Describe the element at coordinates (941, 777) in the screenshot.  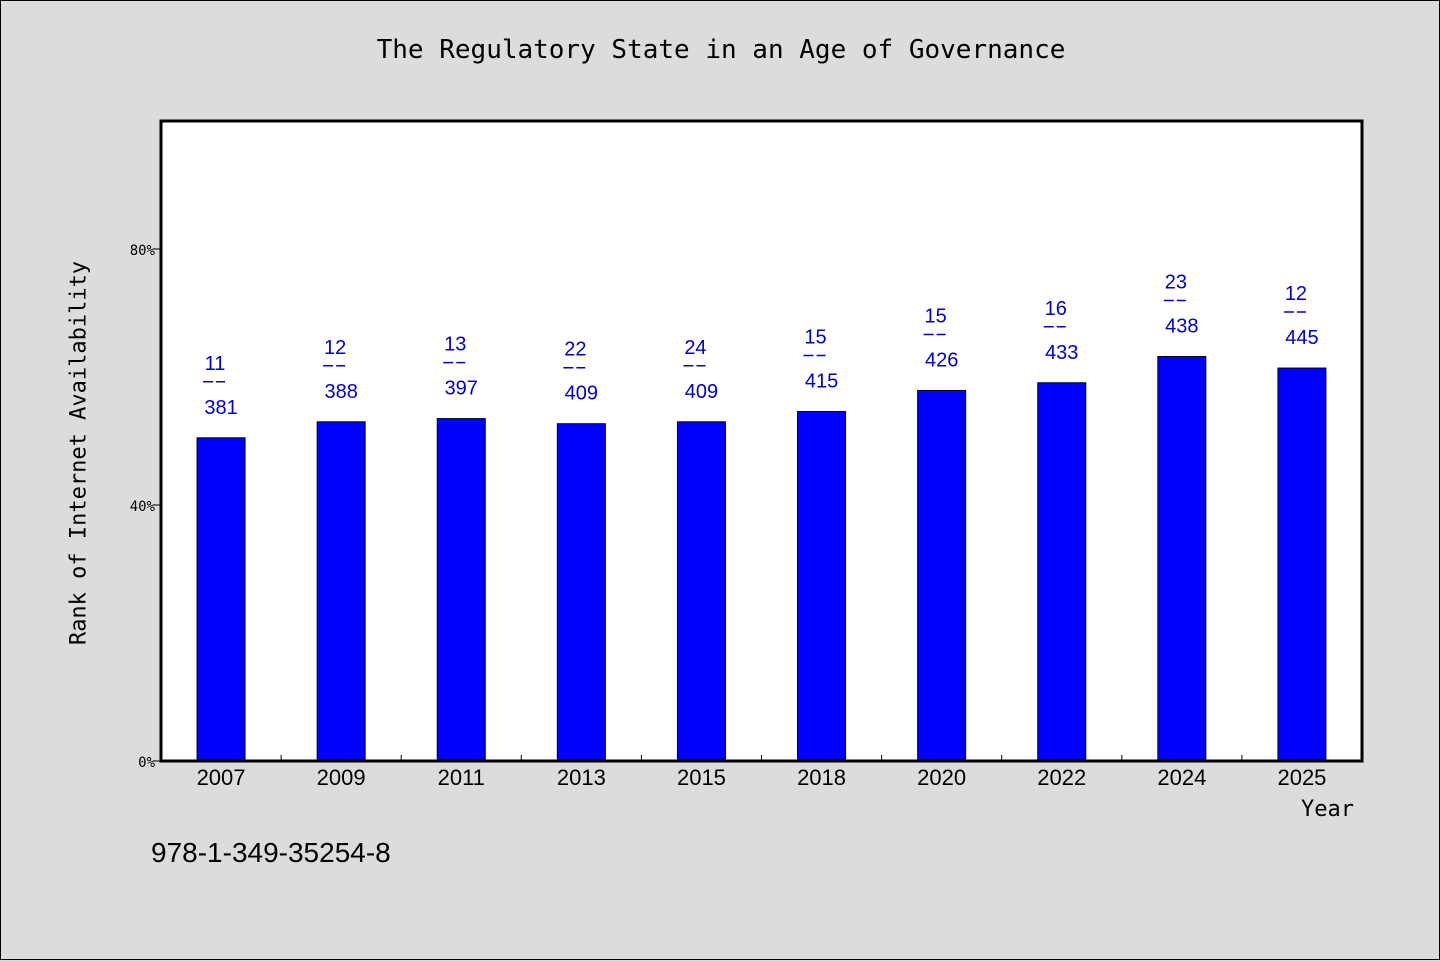
I see `x-tick-label: 2020` at that location.